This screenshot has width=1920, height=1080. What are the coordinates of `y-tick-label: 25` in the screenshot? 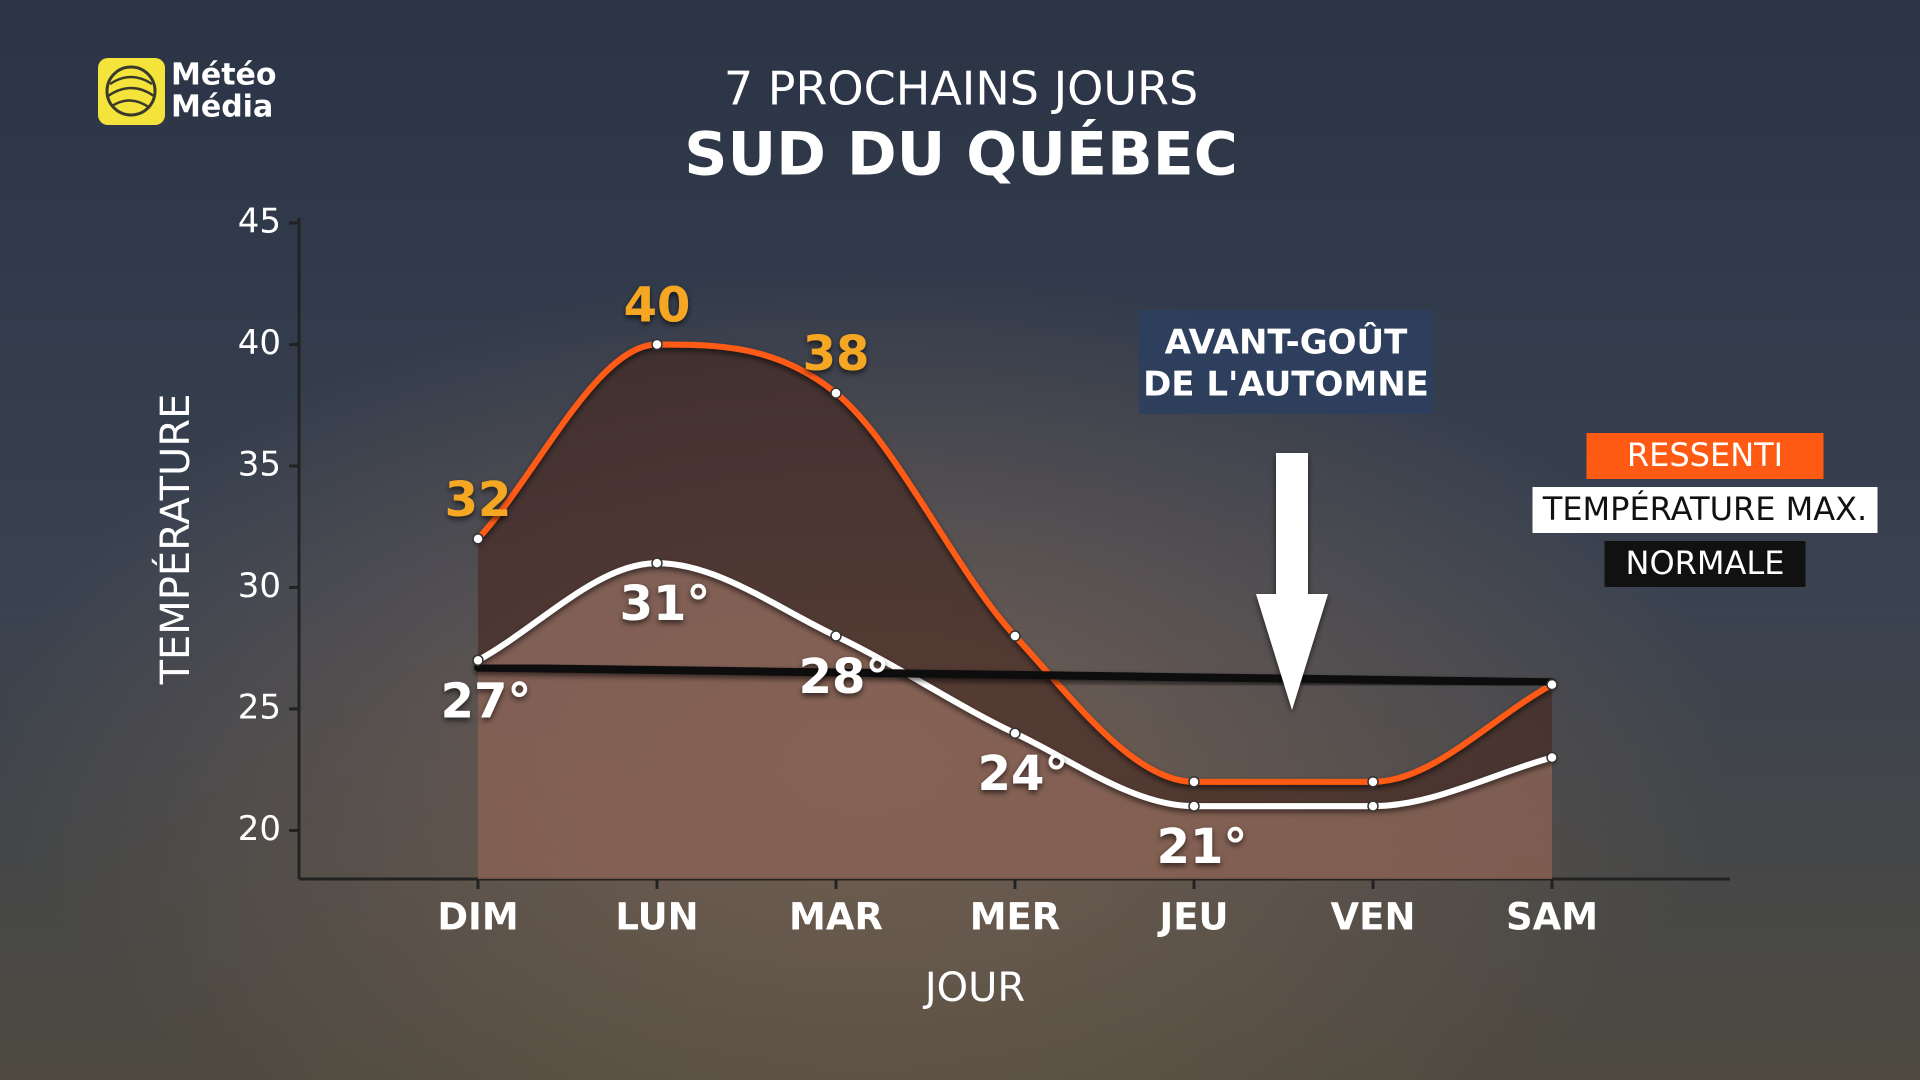 It's located at (259, 707).